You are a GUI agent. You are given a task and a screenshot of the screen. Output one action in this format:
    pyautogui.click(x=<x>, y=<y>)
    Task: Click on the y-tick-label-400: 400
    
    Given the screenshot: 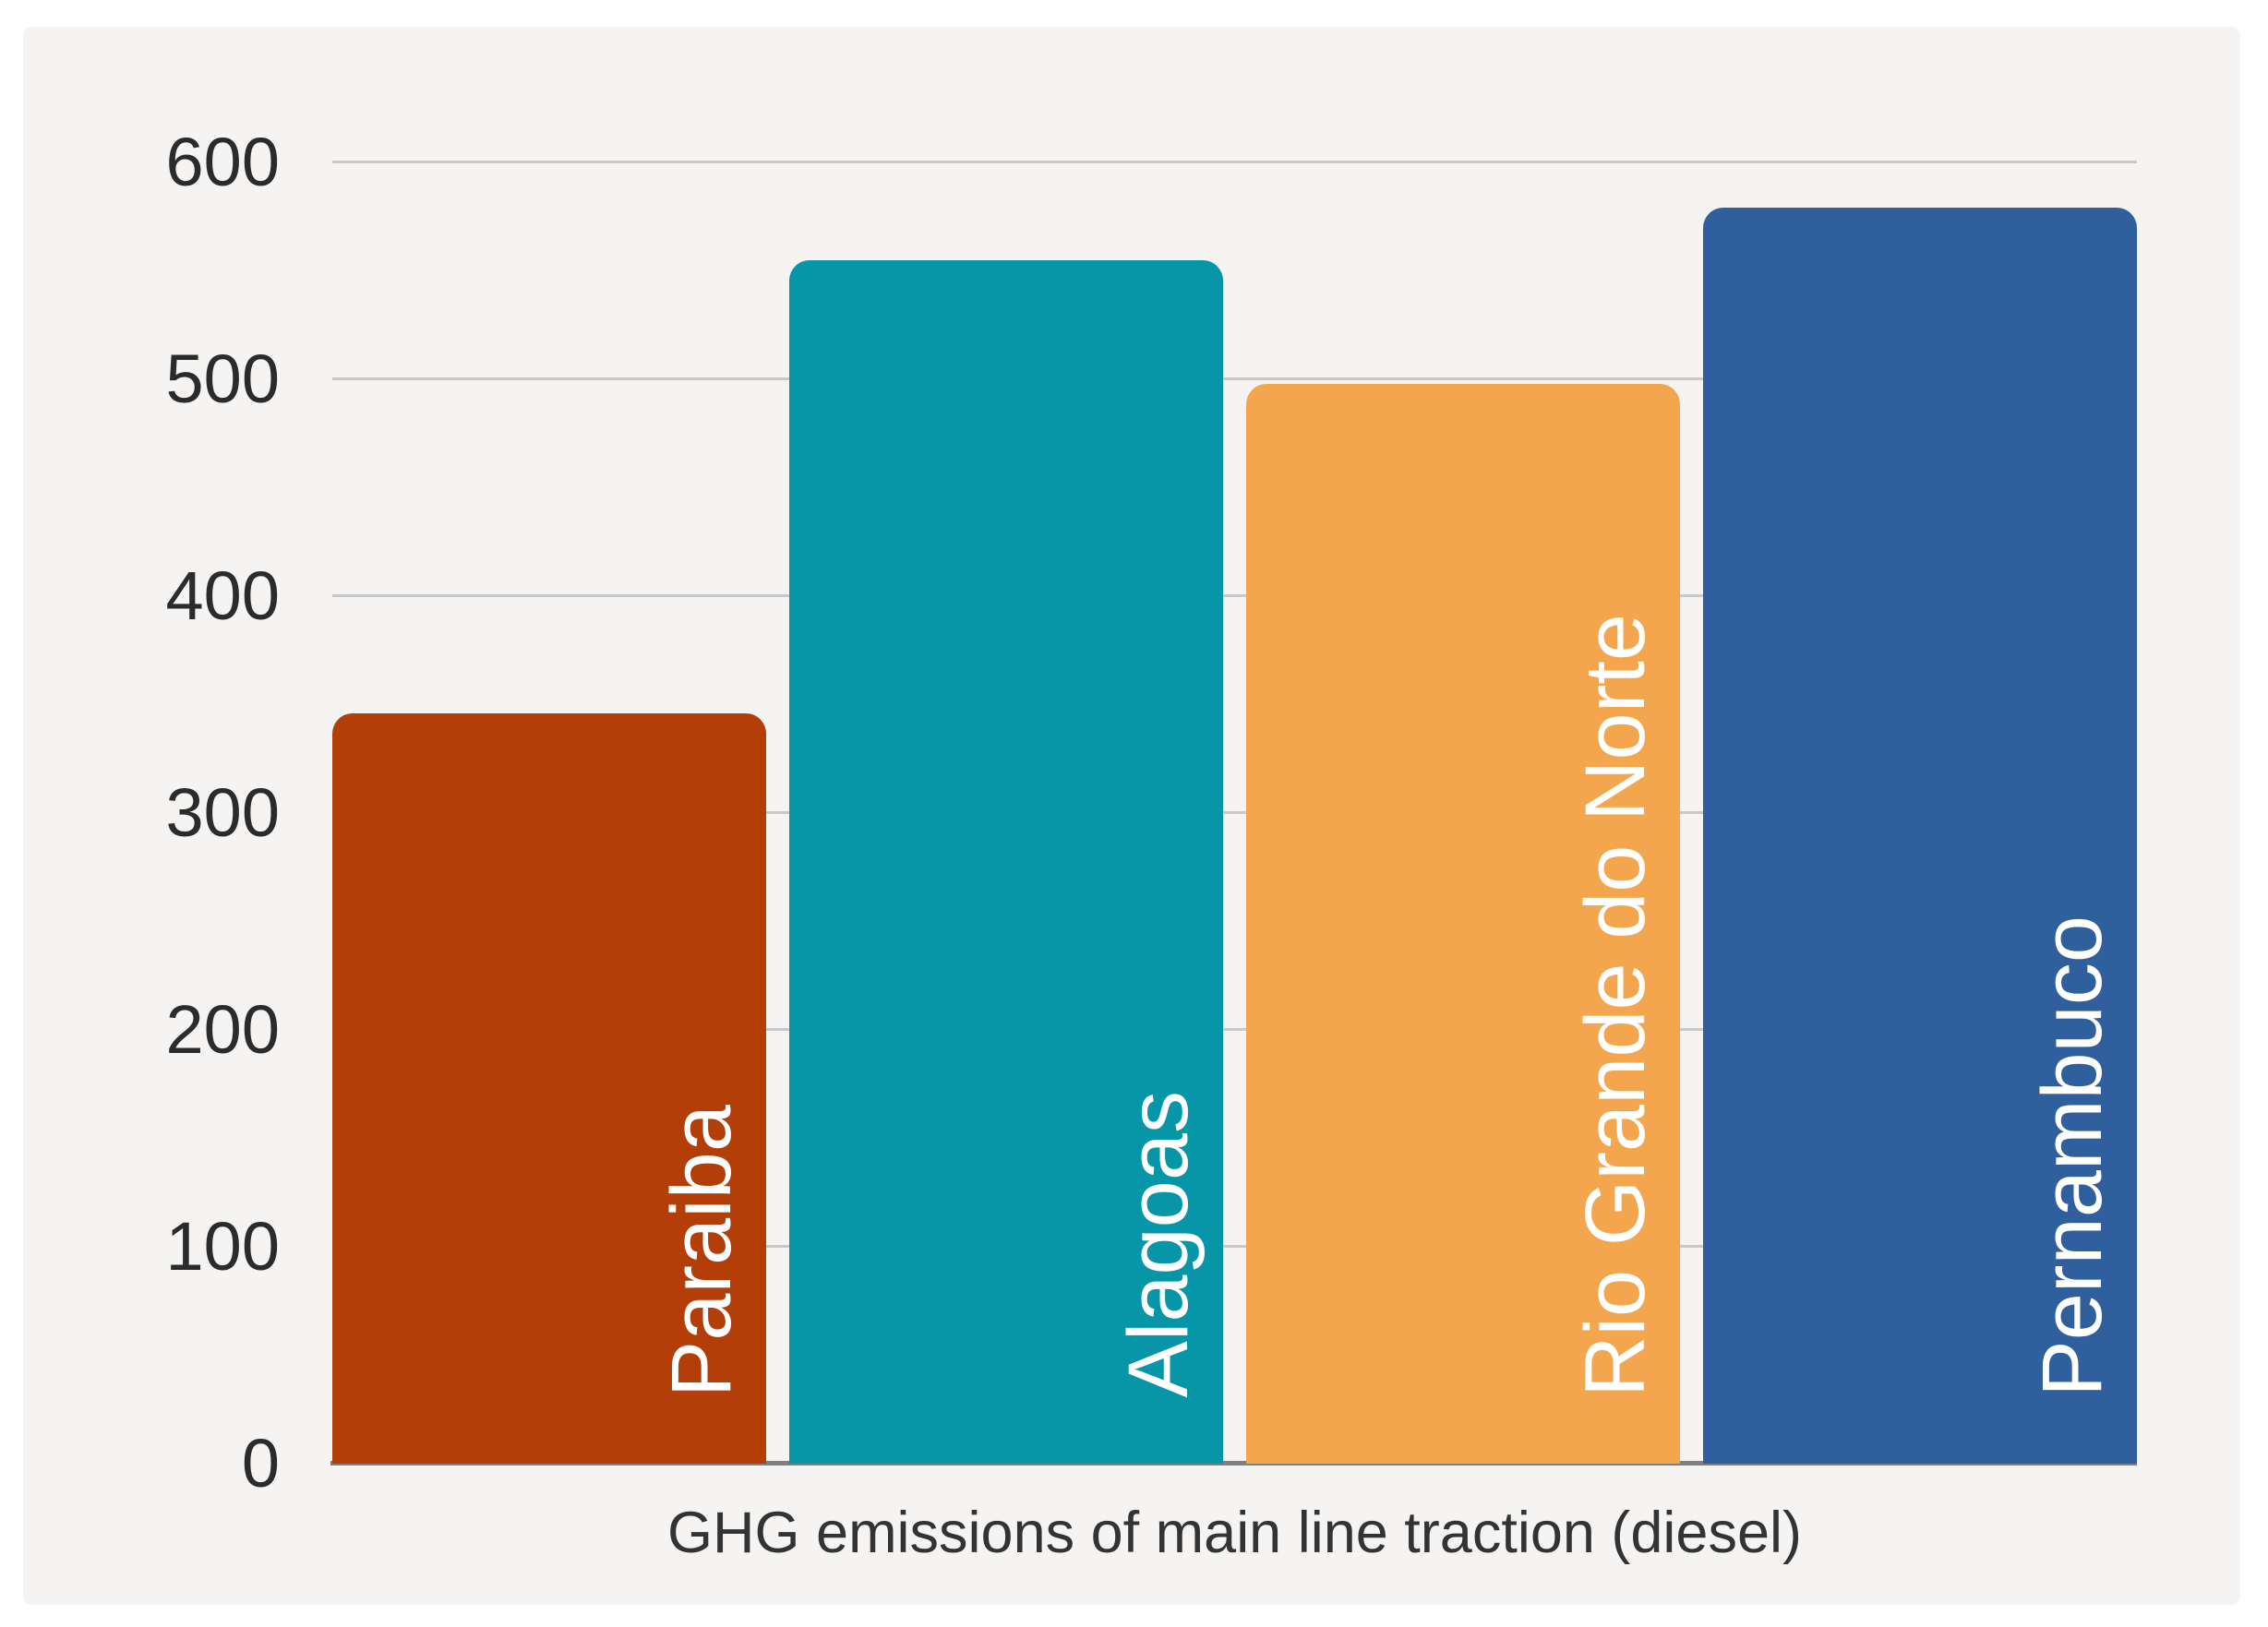 What is the action you would take?
    pyautogui.click(x=222, y=595)
    